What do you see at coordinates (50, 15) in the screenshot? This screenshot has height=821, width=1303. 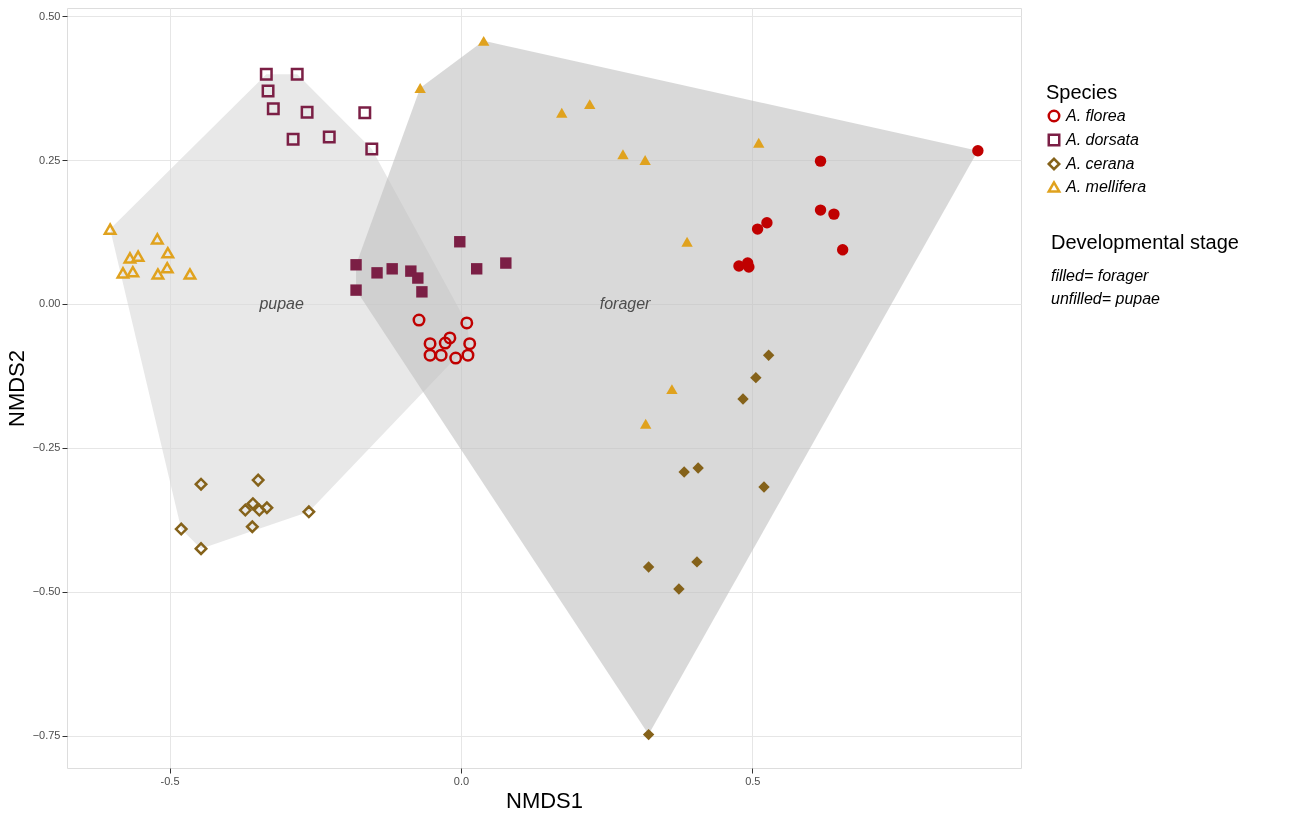 I see `y-tick-label: 0.50` at bounding box center [50, 15].